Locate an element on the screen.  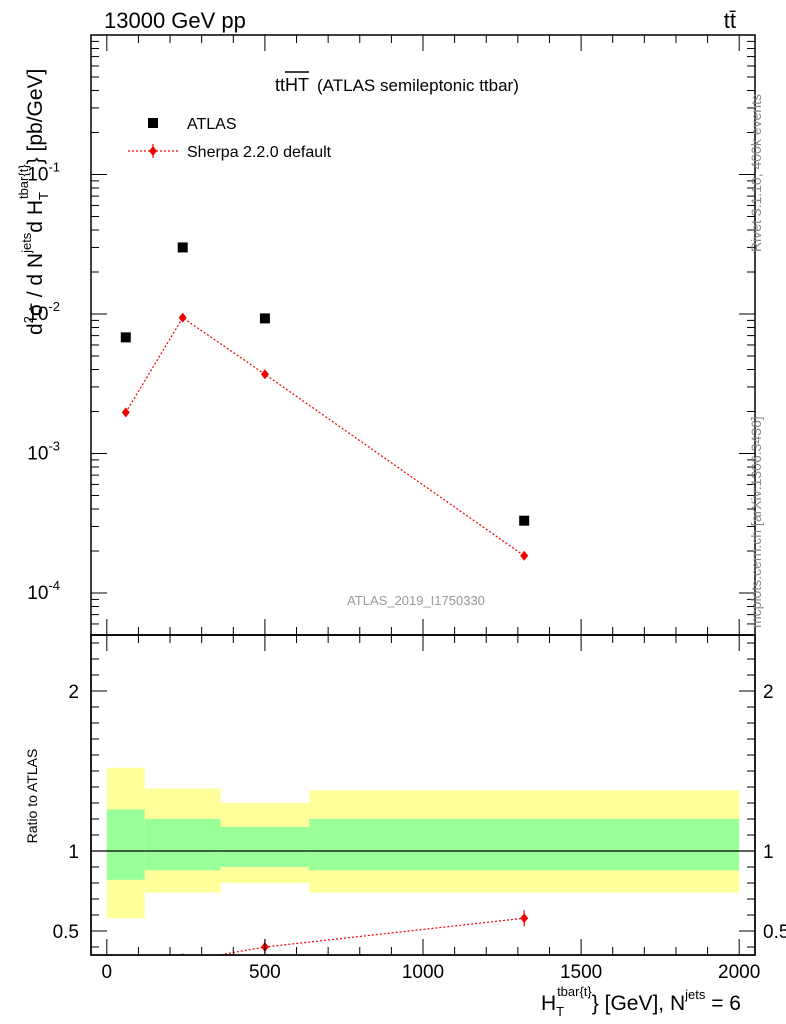
ratio-bands is located at coordinates (423, 843).